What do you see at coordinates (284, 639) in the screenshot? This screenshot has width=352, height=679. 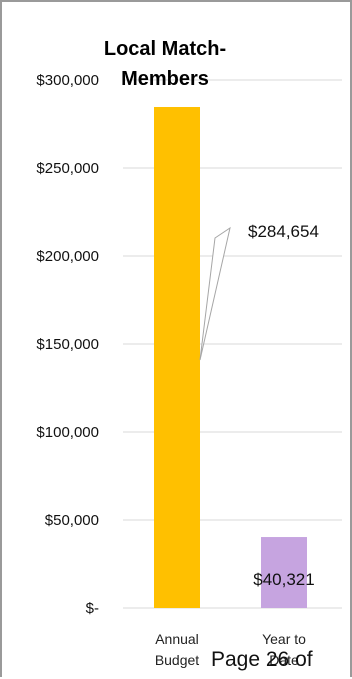 I see `x-tick-label: Year to` at bounding box center [284, 639].